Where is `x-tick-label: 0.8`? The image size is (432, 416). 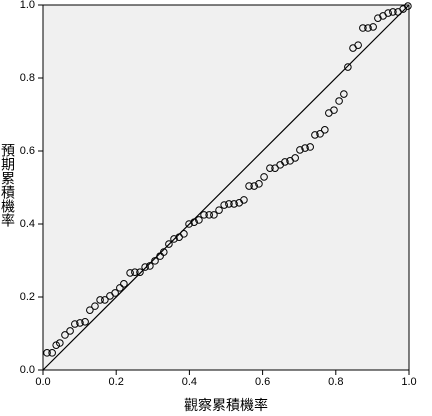
x-tick-label: 0.8 is located at coordinates (335, 382).